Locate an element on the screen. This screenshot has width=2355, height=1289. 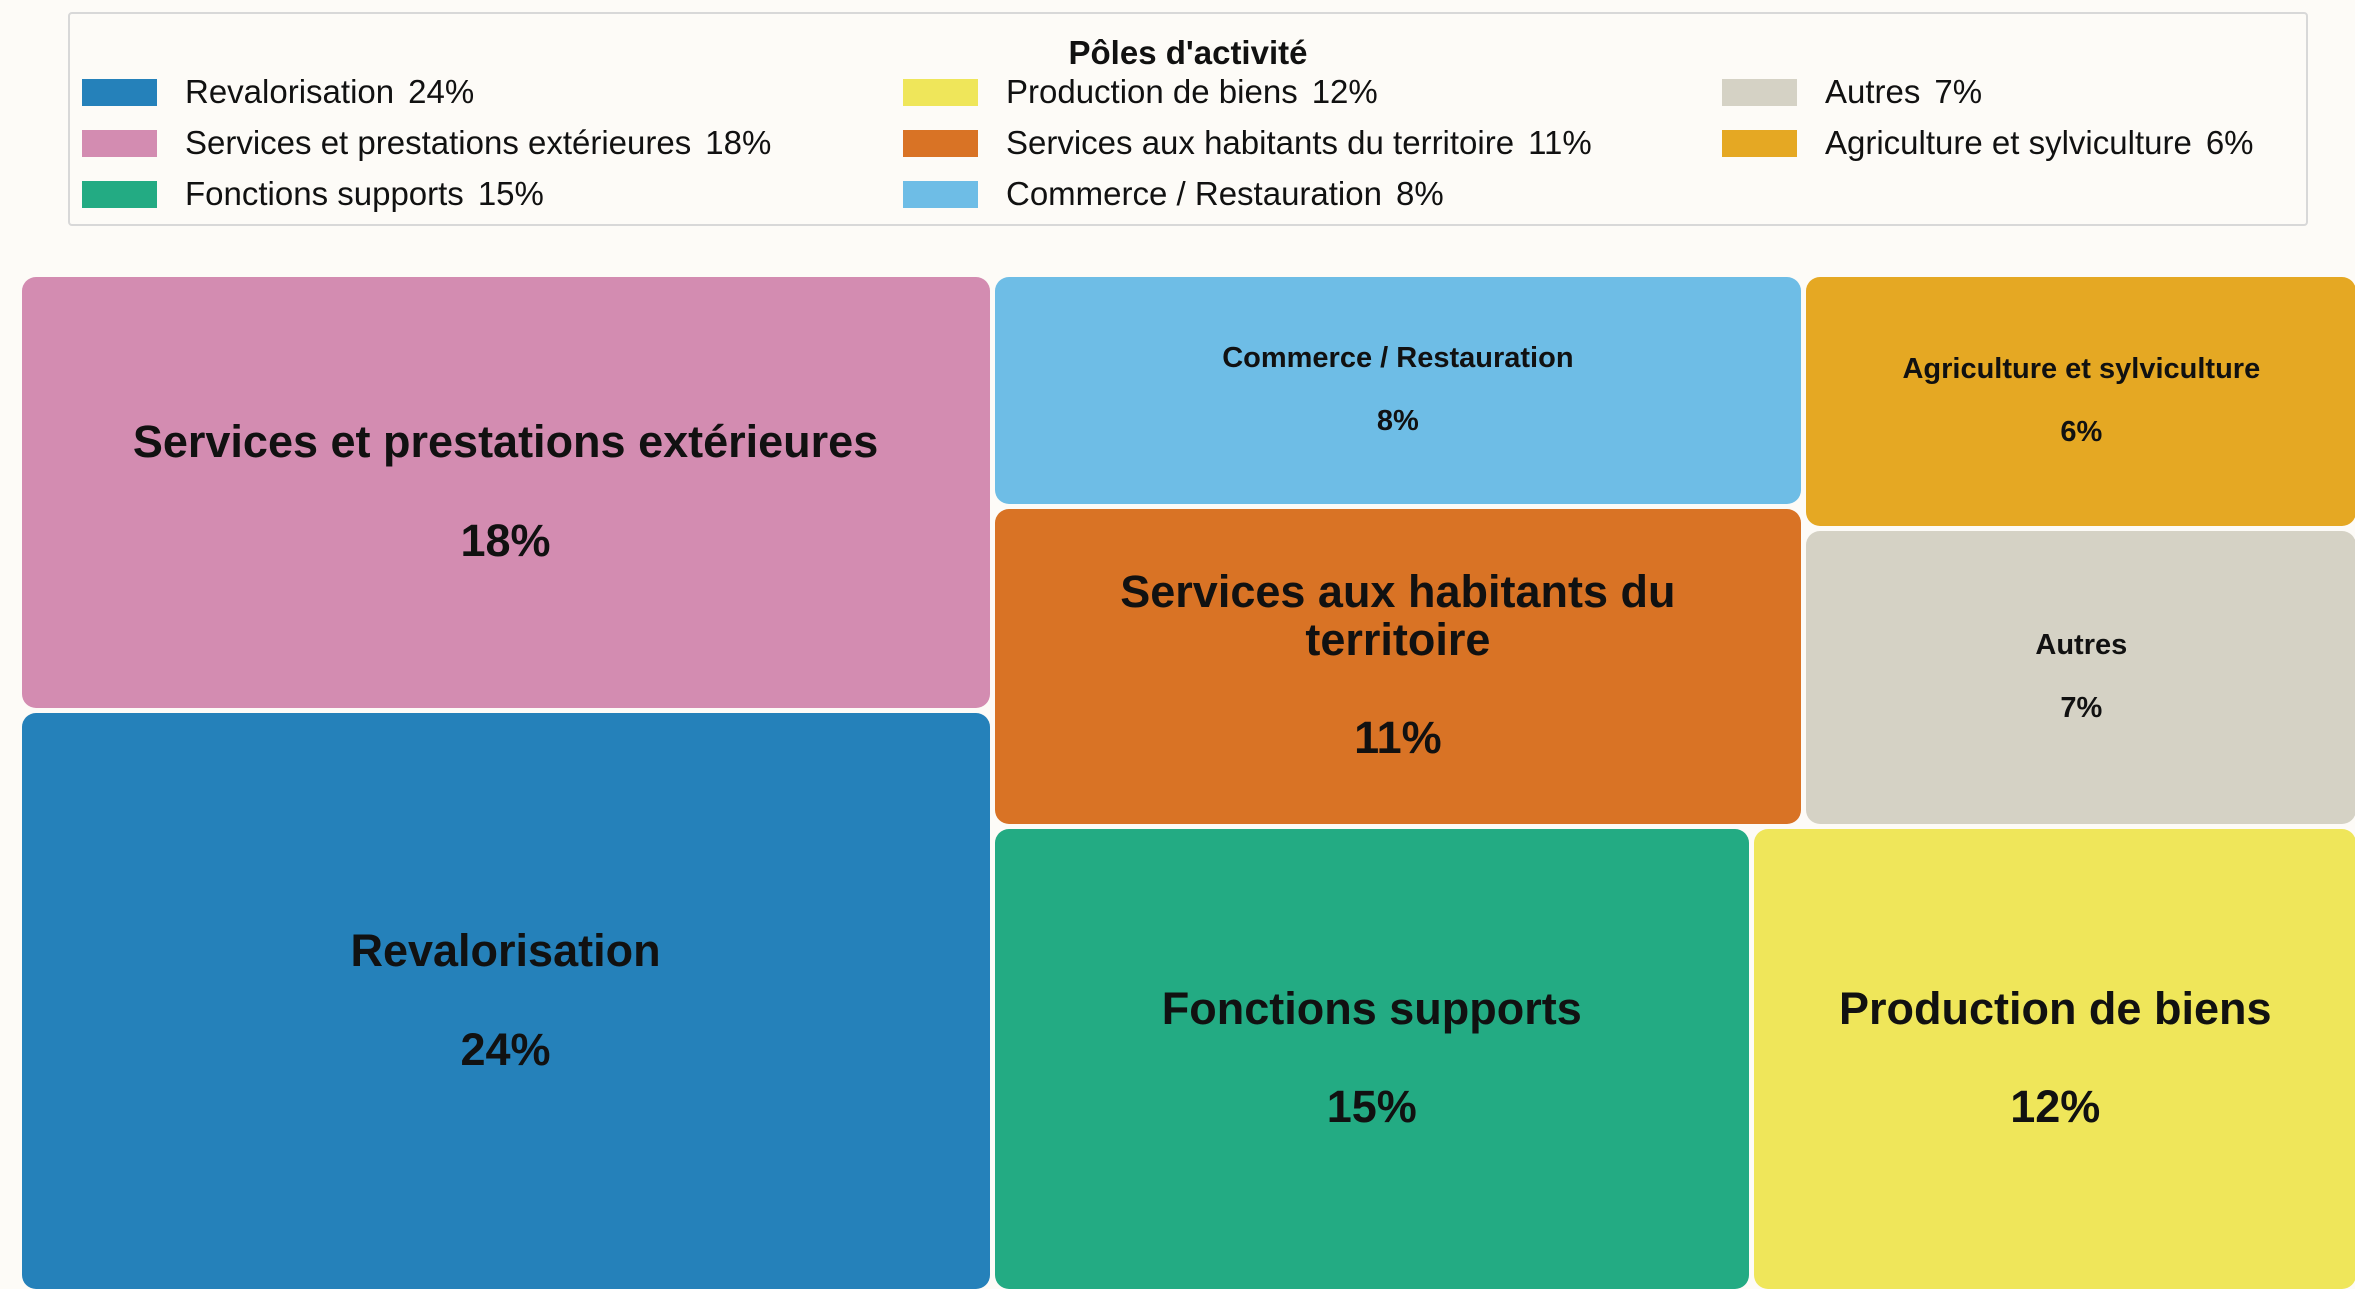
legend-value: 24% is located at coordinates (441, 91).